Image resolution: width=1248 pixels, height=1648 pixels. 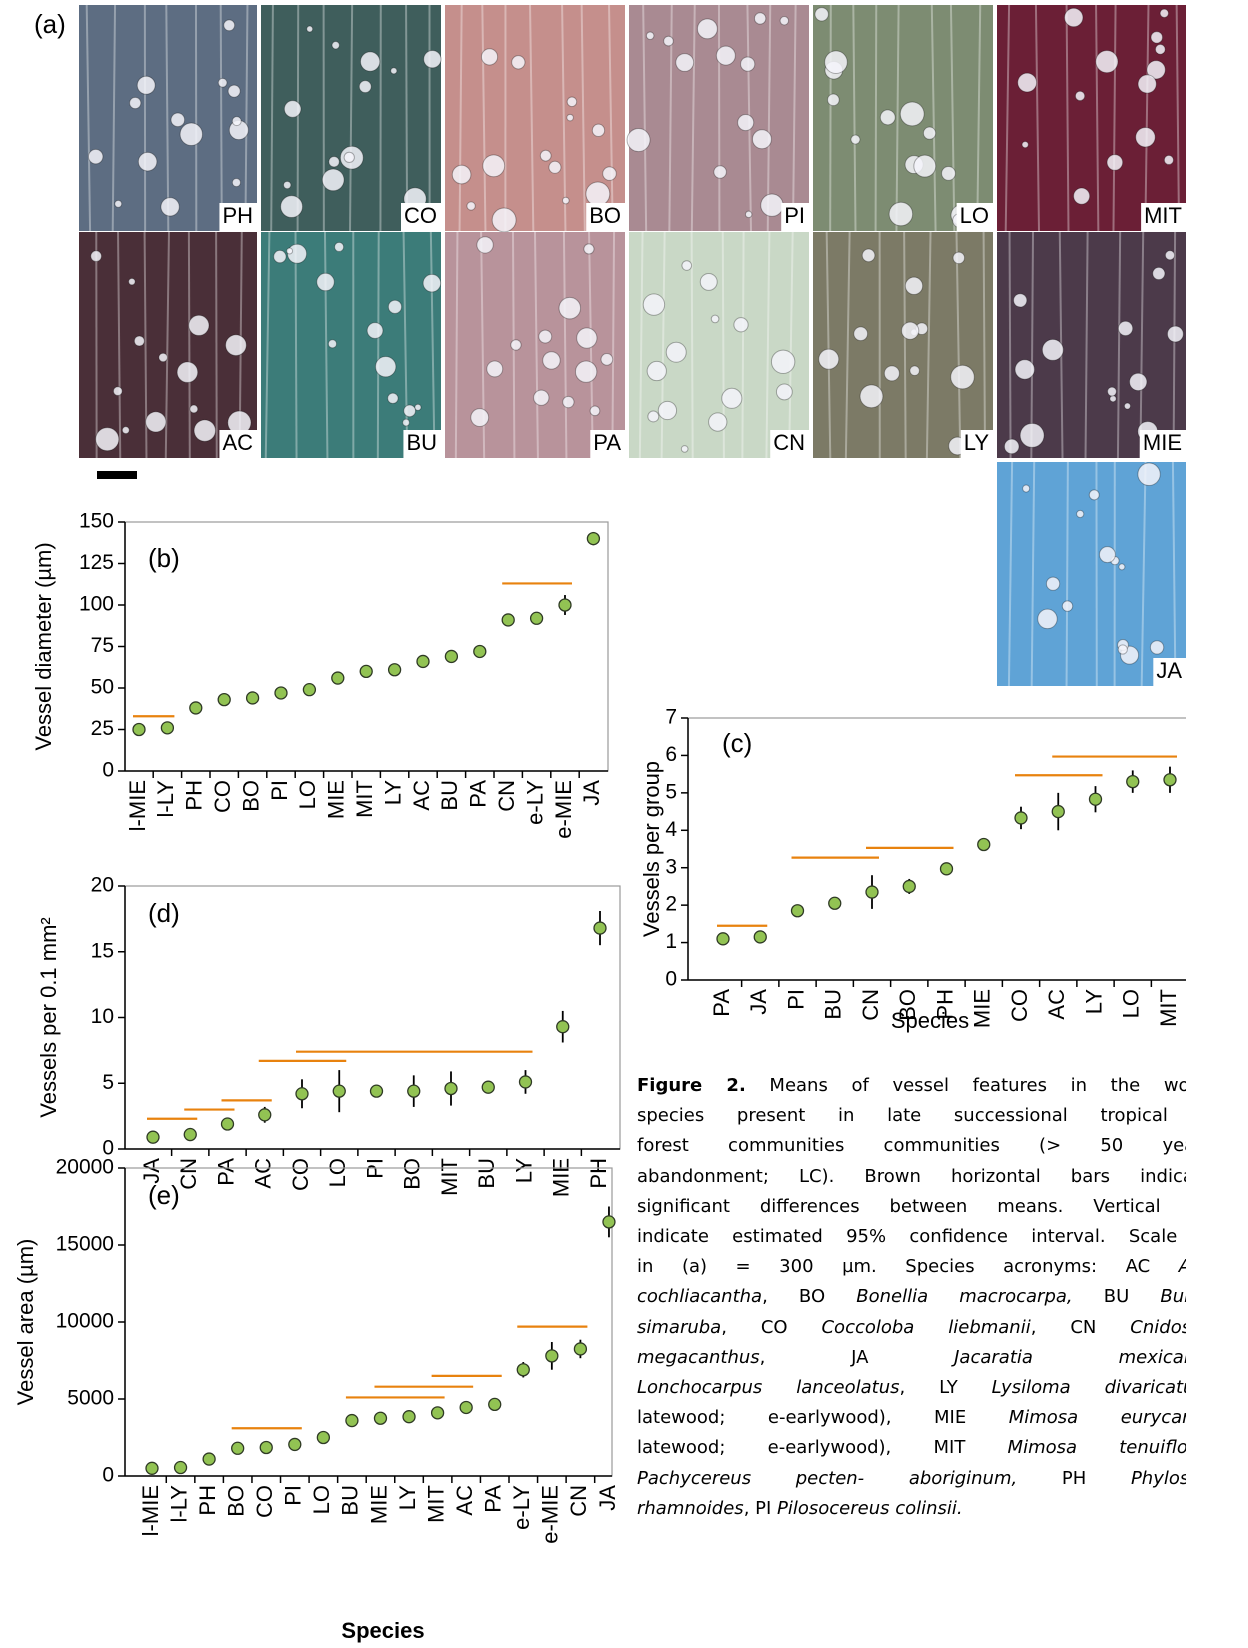 What do you see at coordinates (85, 1167) in the screenshot?
I see `y-tick-label: 20000` at bounding box center [85, 1167].